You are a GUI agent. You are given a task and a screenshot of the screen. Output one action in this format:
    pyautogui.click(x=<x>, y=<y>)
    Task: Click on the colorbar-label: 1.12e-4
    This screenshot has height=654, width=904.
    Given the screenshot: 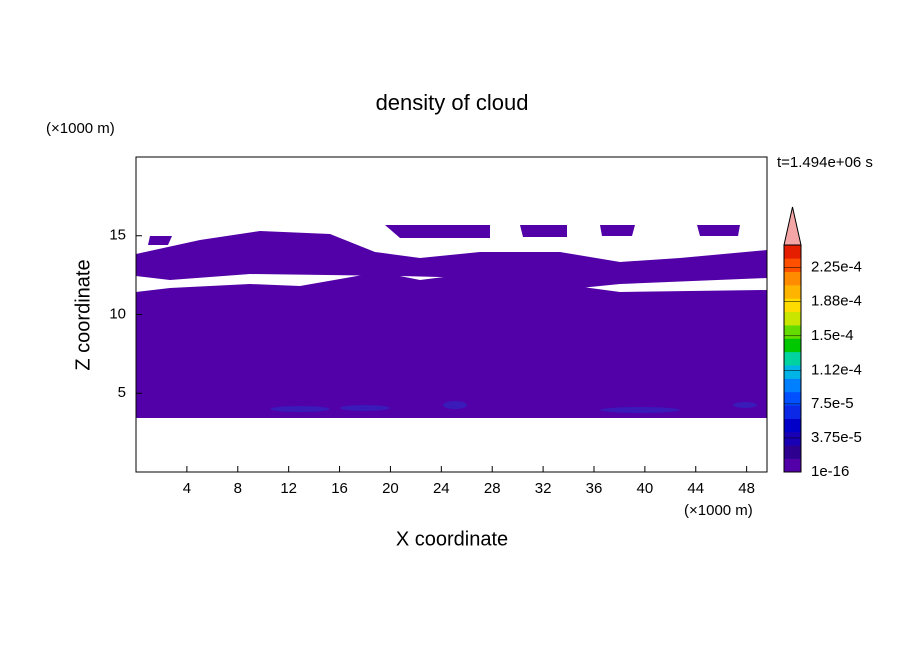 What is the action you would take?
    pyautogui.click(x=836, y=369)
    